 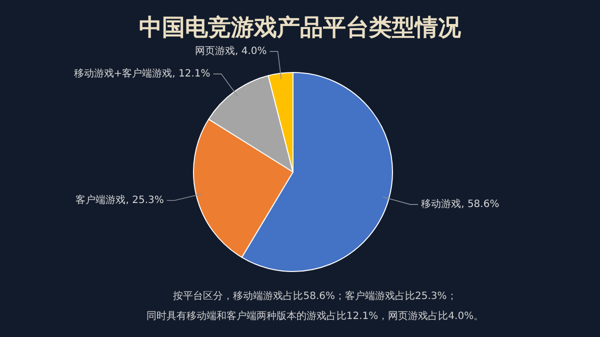 I want to click on slice-label: 移动游戏, 58.6%, so click(x=460, y=204).